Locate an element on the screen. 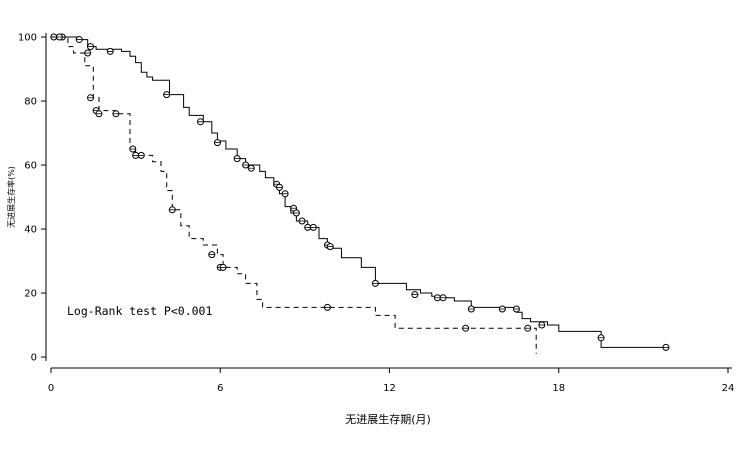  x-tick-label: 6 is located at coordinates (220, 388).